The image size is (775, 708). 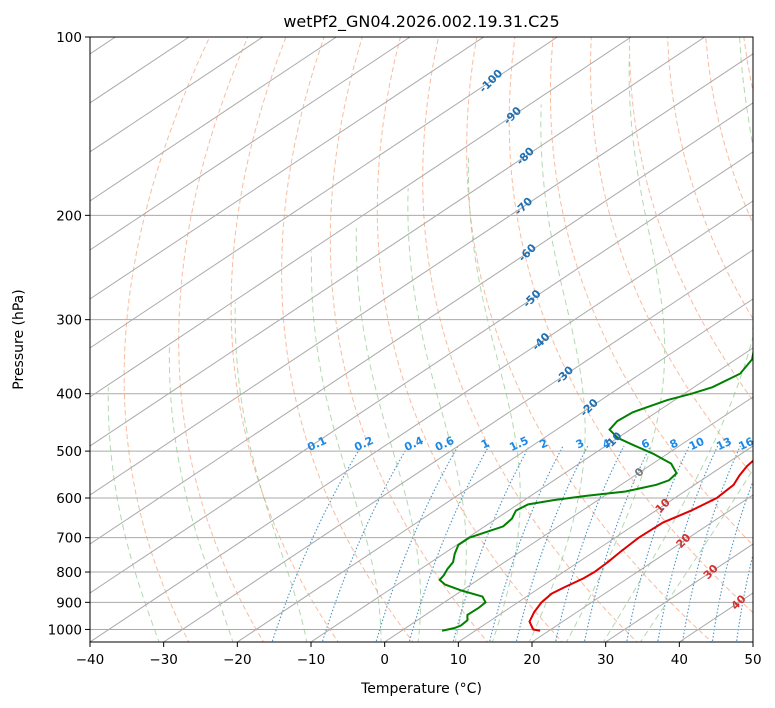 What do you see at coordinates (746, 444) in the screenshot?
I see `mixing-ratio-label: 16` at bounding box center [746, 444].